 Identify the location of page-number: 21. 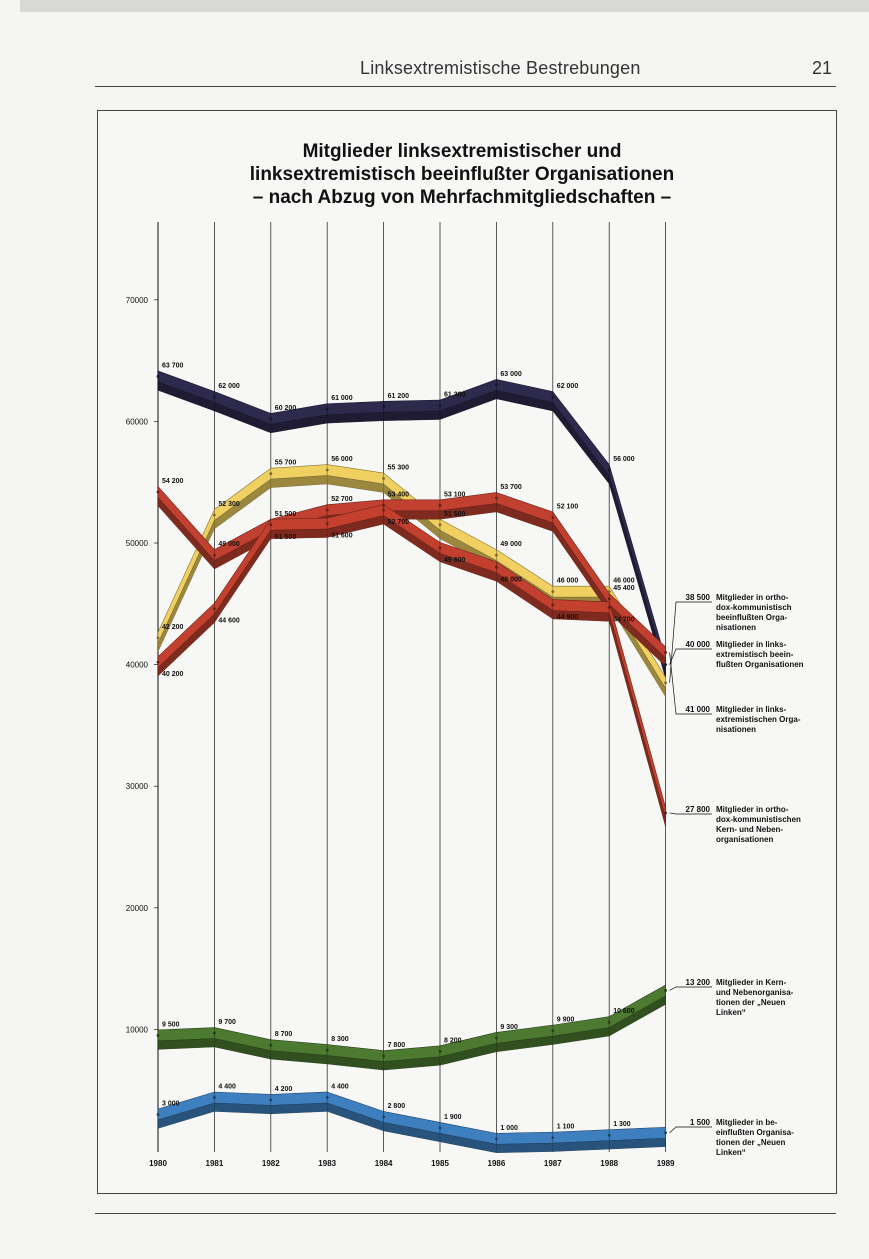
(822, 68).